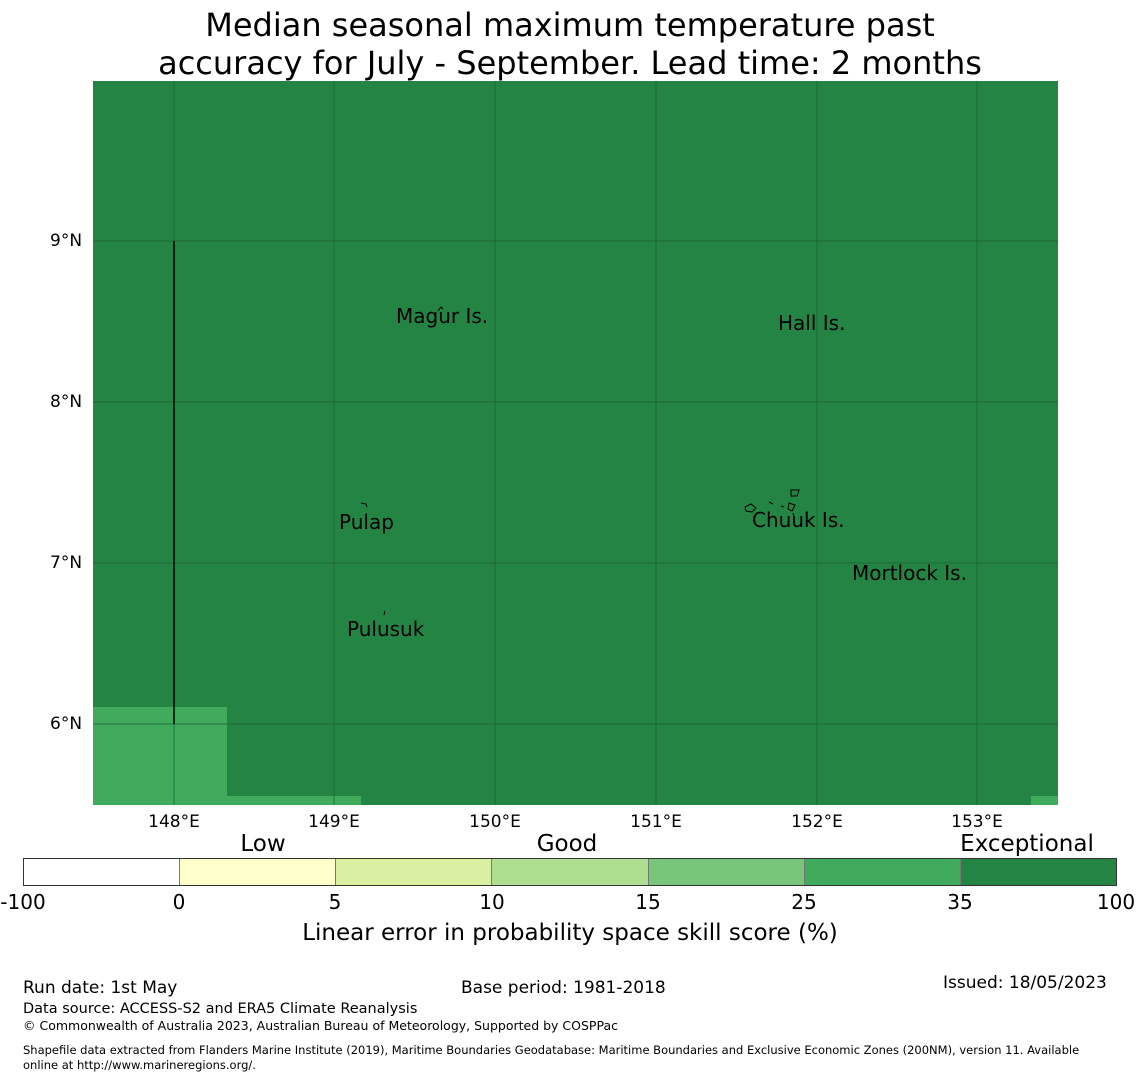 The image size is (1140, 1080). I want to click on label-pulusuk: Pulusuk, so click(386, 629).